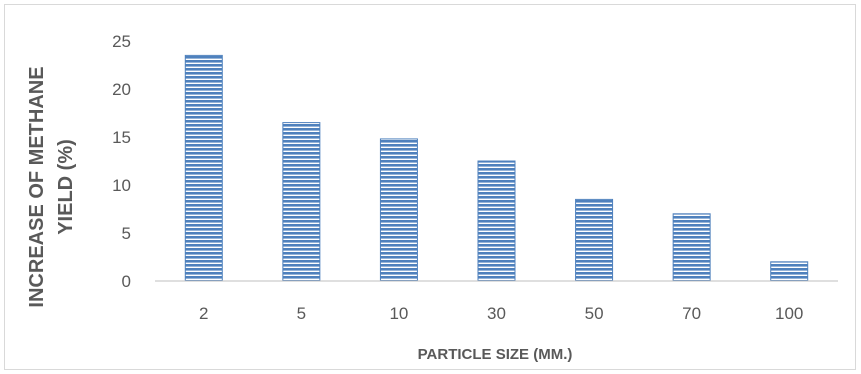 This screenshot has width=861, height=374. I want to click on x-tick-label: 70, so click(691, 313).